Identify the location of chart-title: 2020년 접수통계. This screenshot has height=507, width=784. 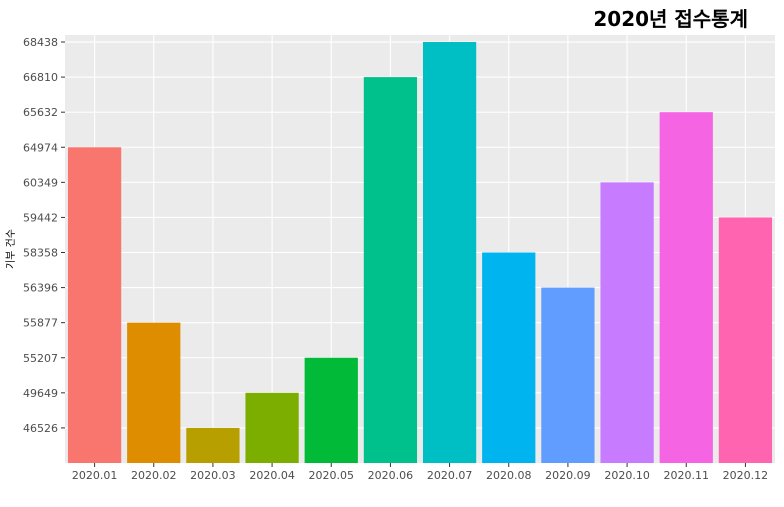
(670, 19).